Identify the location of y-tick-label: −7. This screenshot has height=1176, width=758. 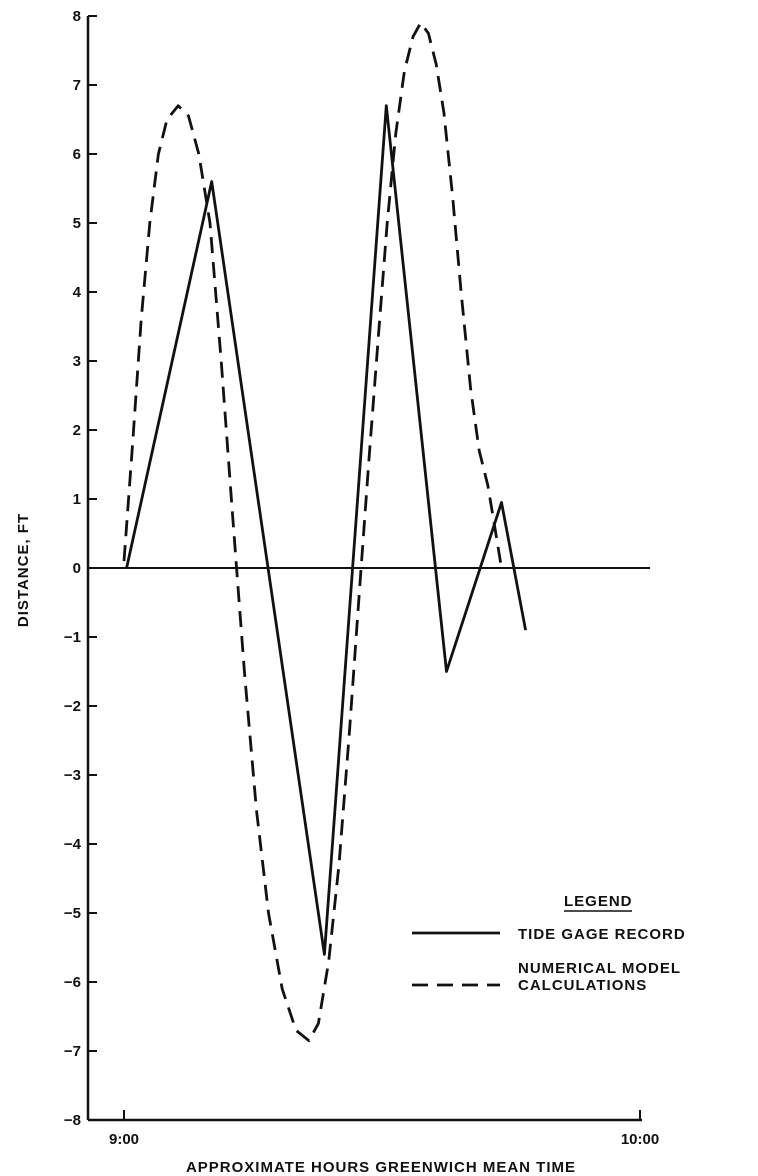
(72, 1051).